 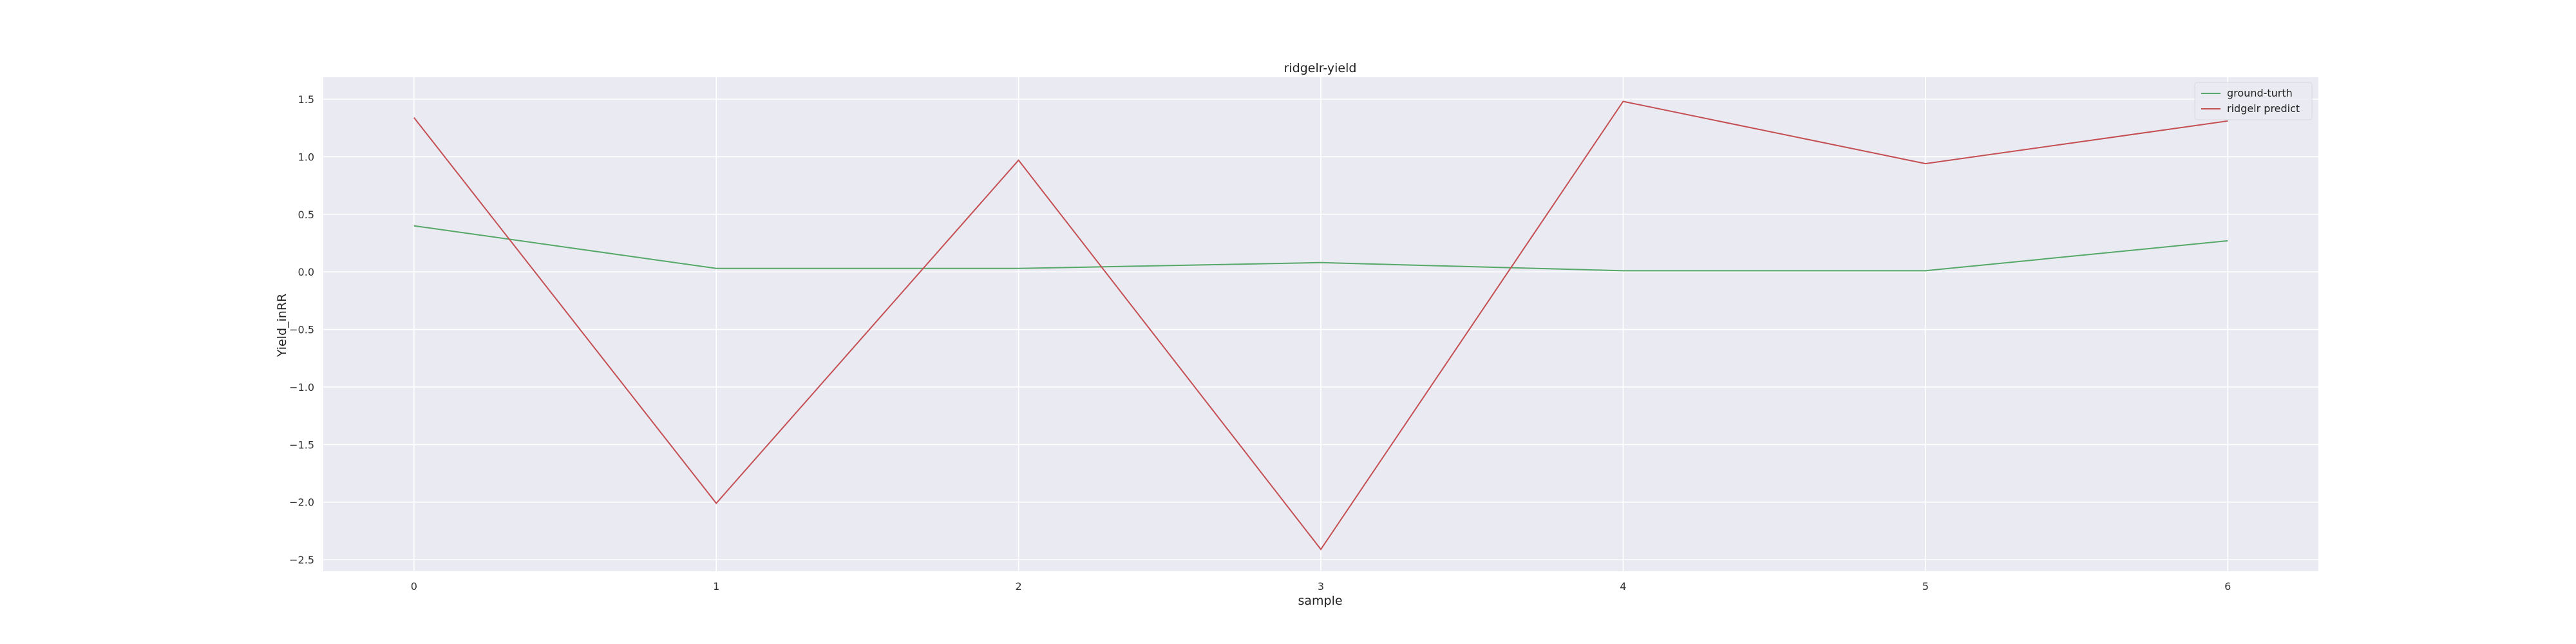 What do you see at coordinates (1320, 601) in the screenshot?
I see `x-axis-label: sample` at bounding box center [1320, 601].